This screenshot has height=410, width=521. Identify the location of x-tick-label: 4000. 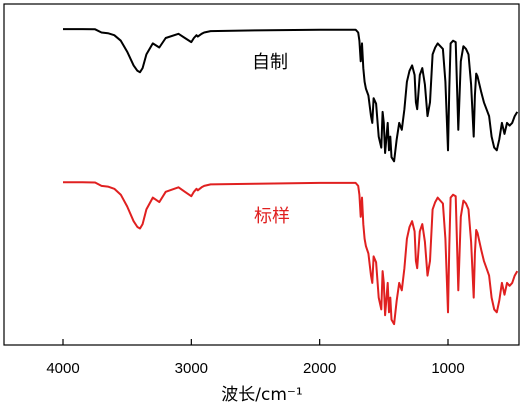
(62, 368).